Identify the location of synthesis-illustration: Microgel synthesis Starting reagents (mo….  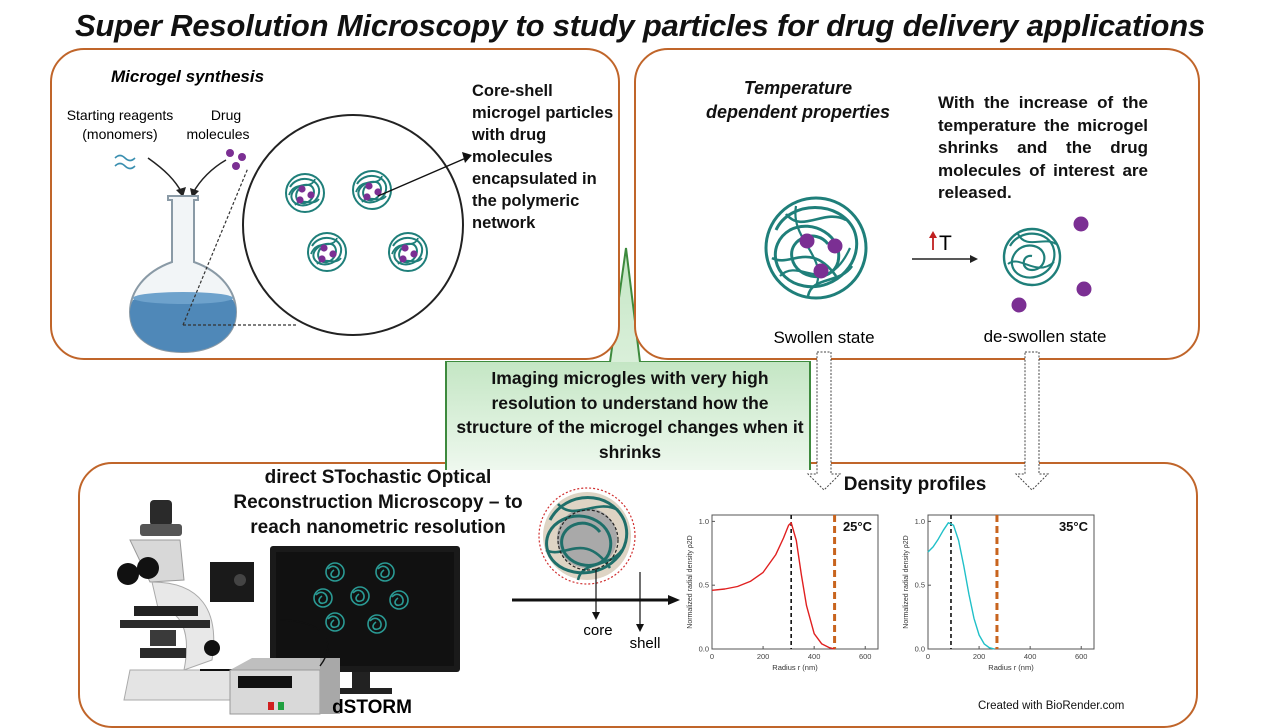
(269, 210).